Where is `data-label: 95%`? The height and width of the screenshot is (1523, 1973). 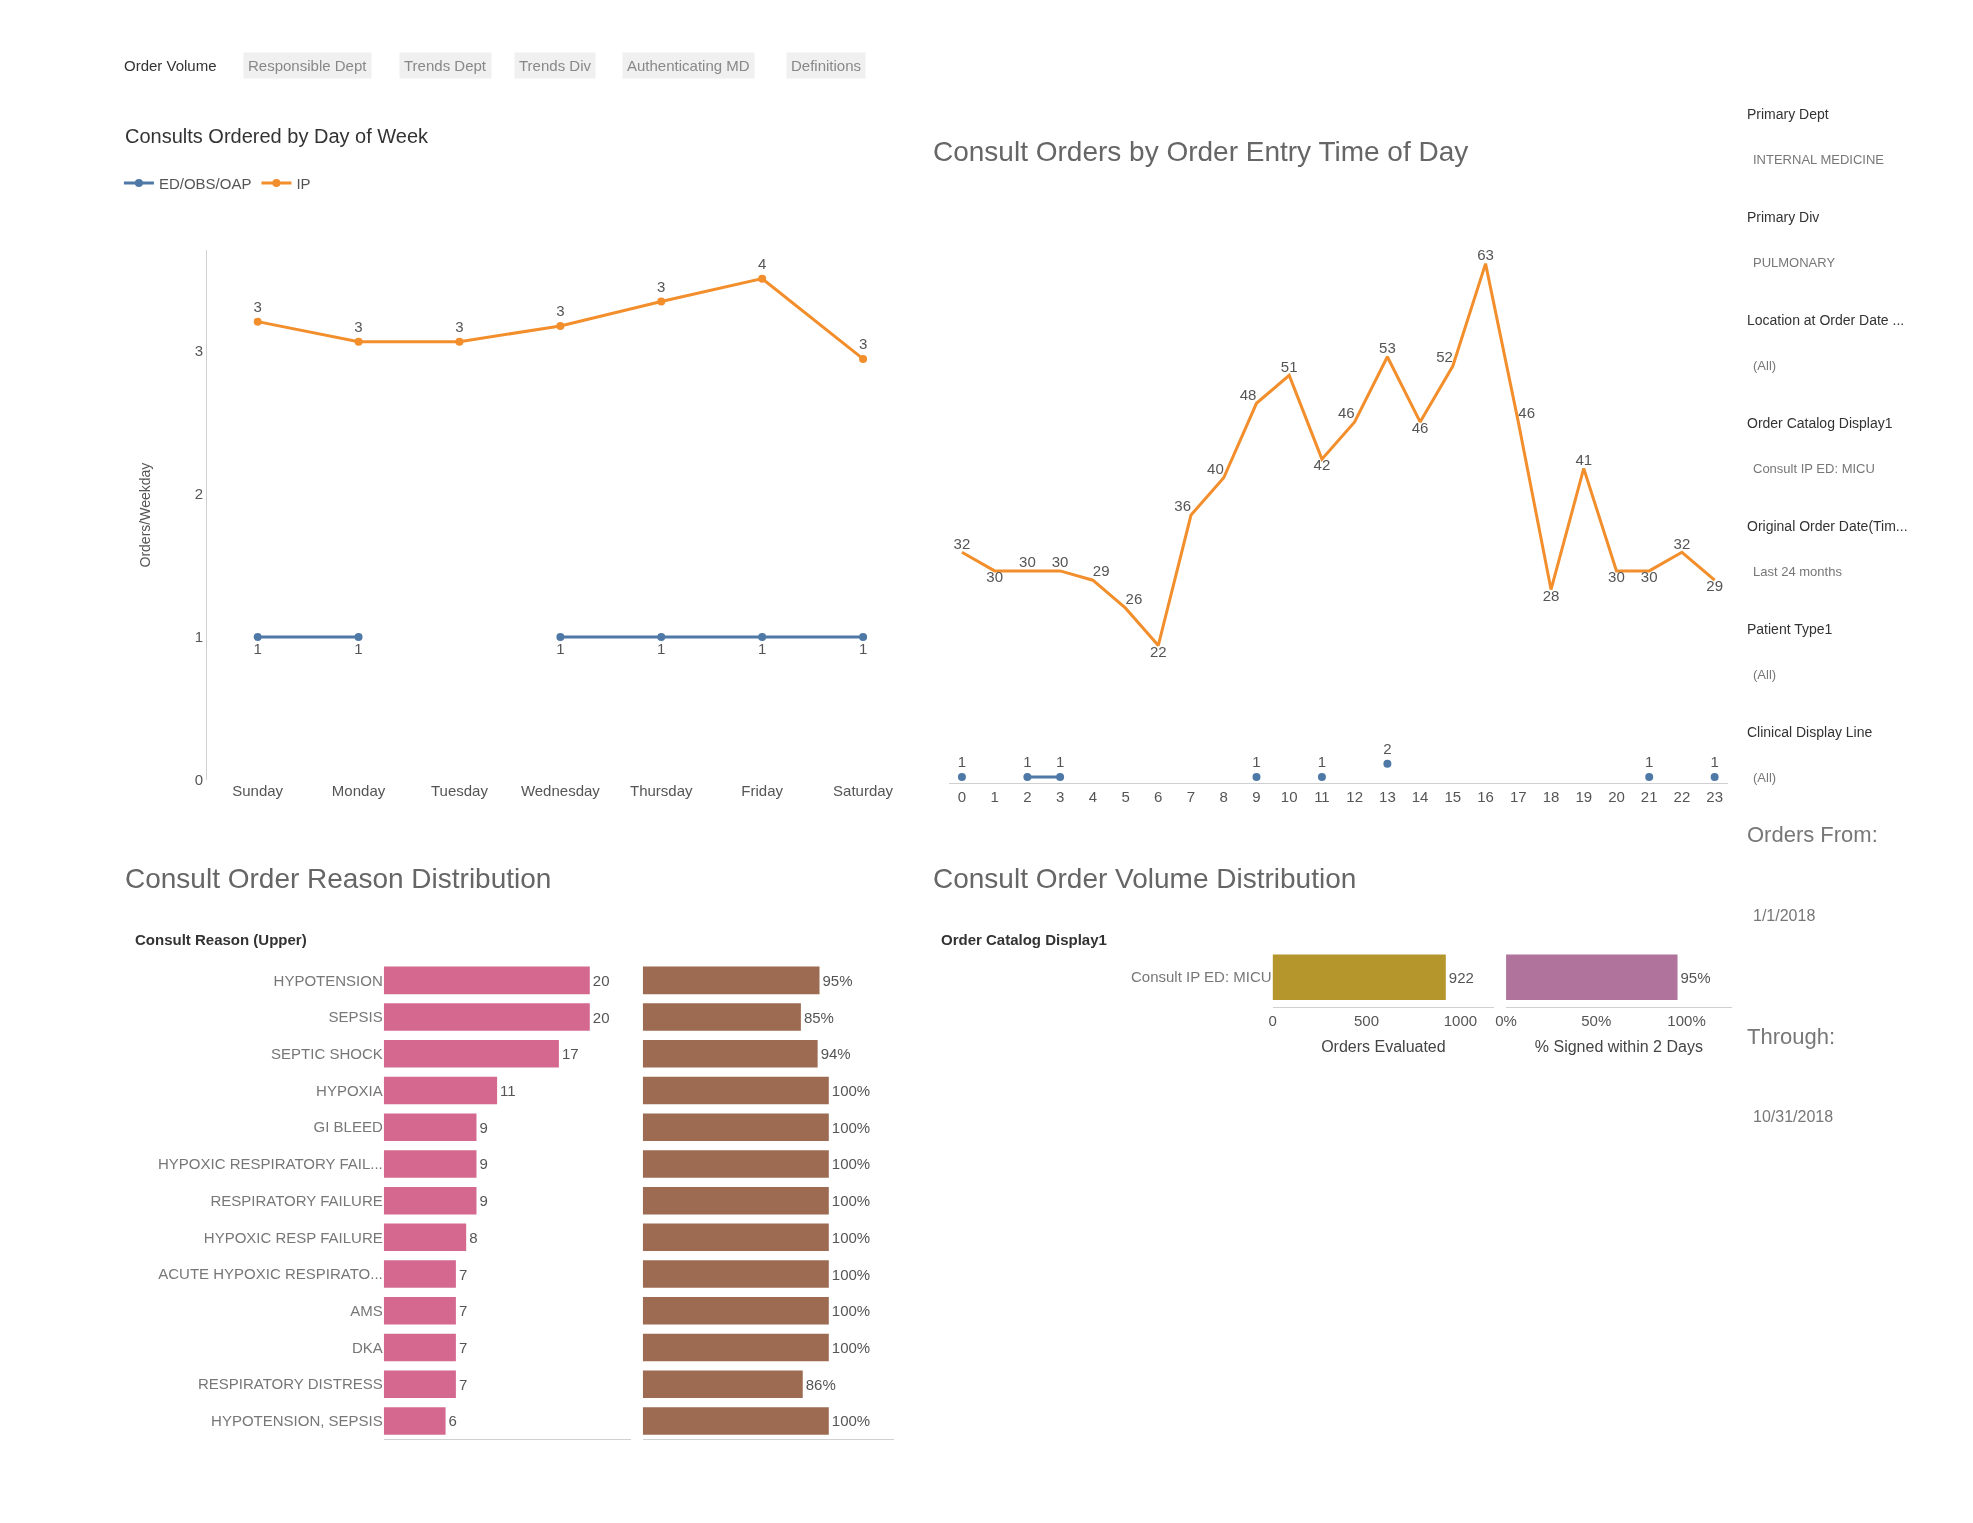 data-label: 95% is located at coordinates (837, 980).